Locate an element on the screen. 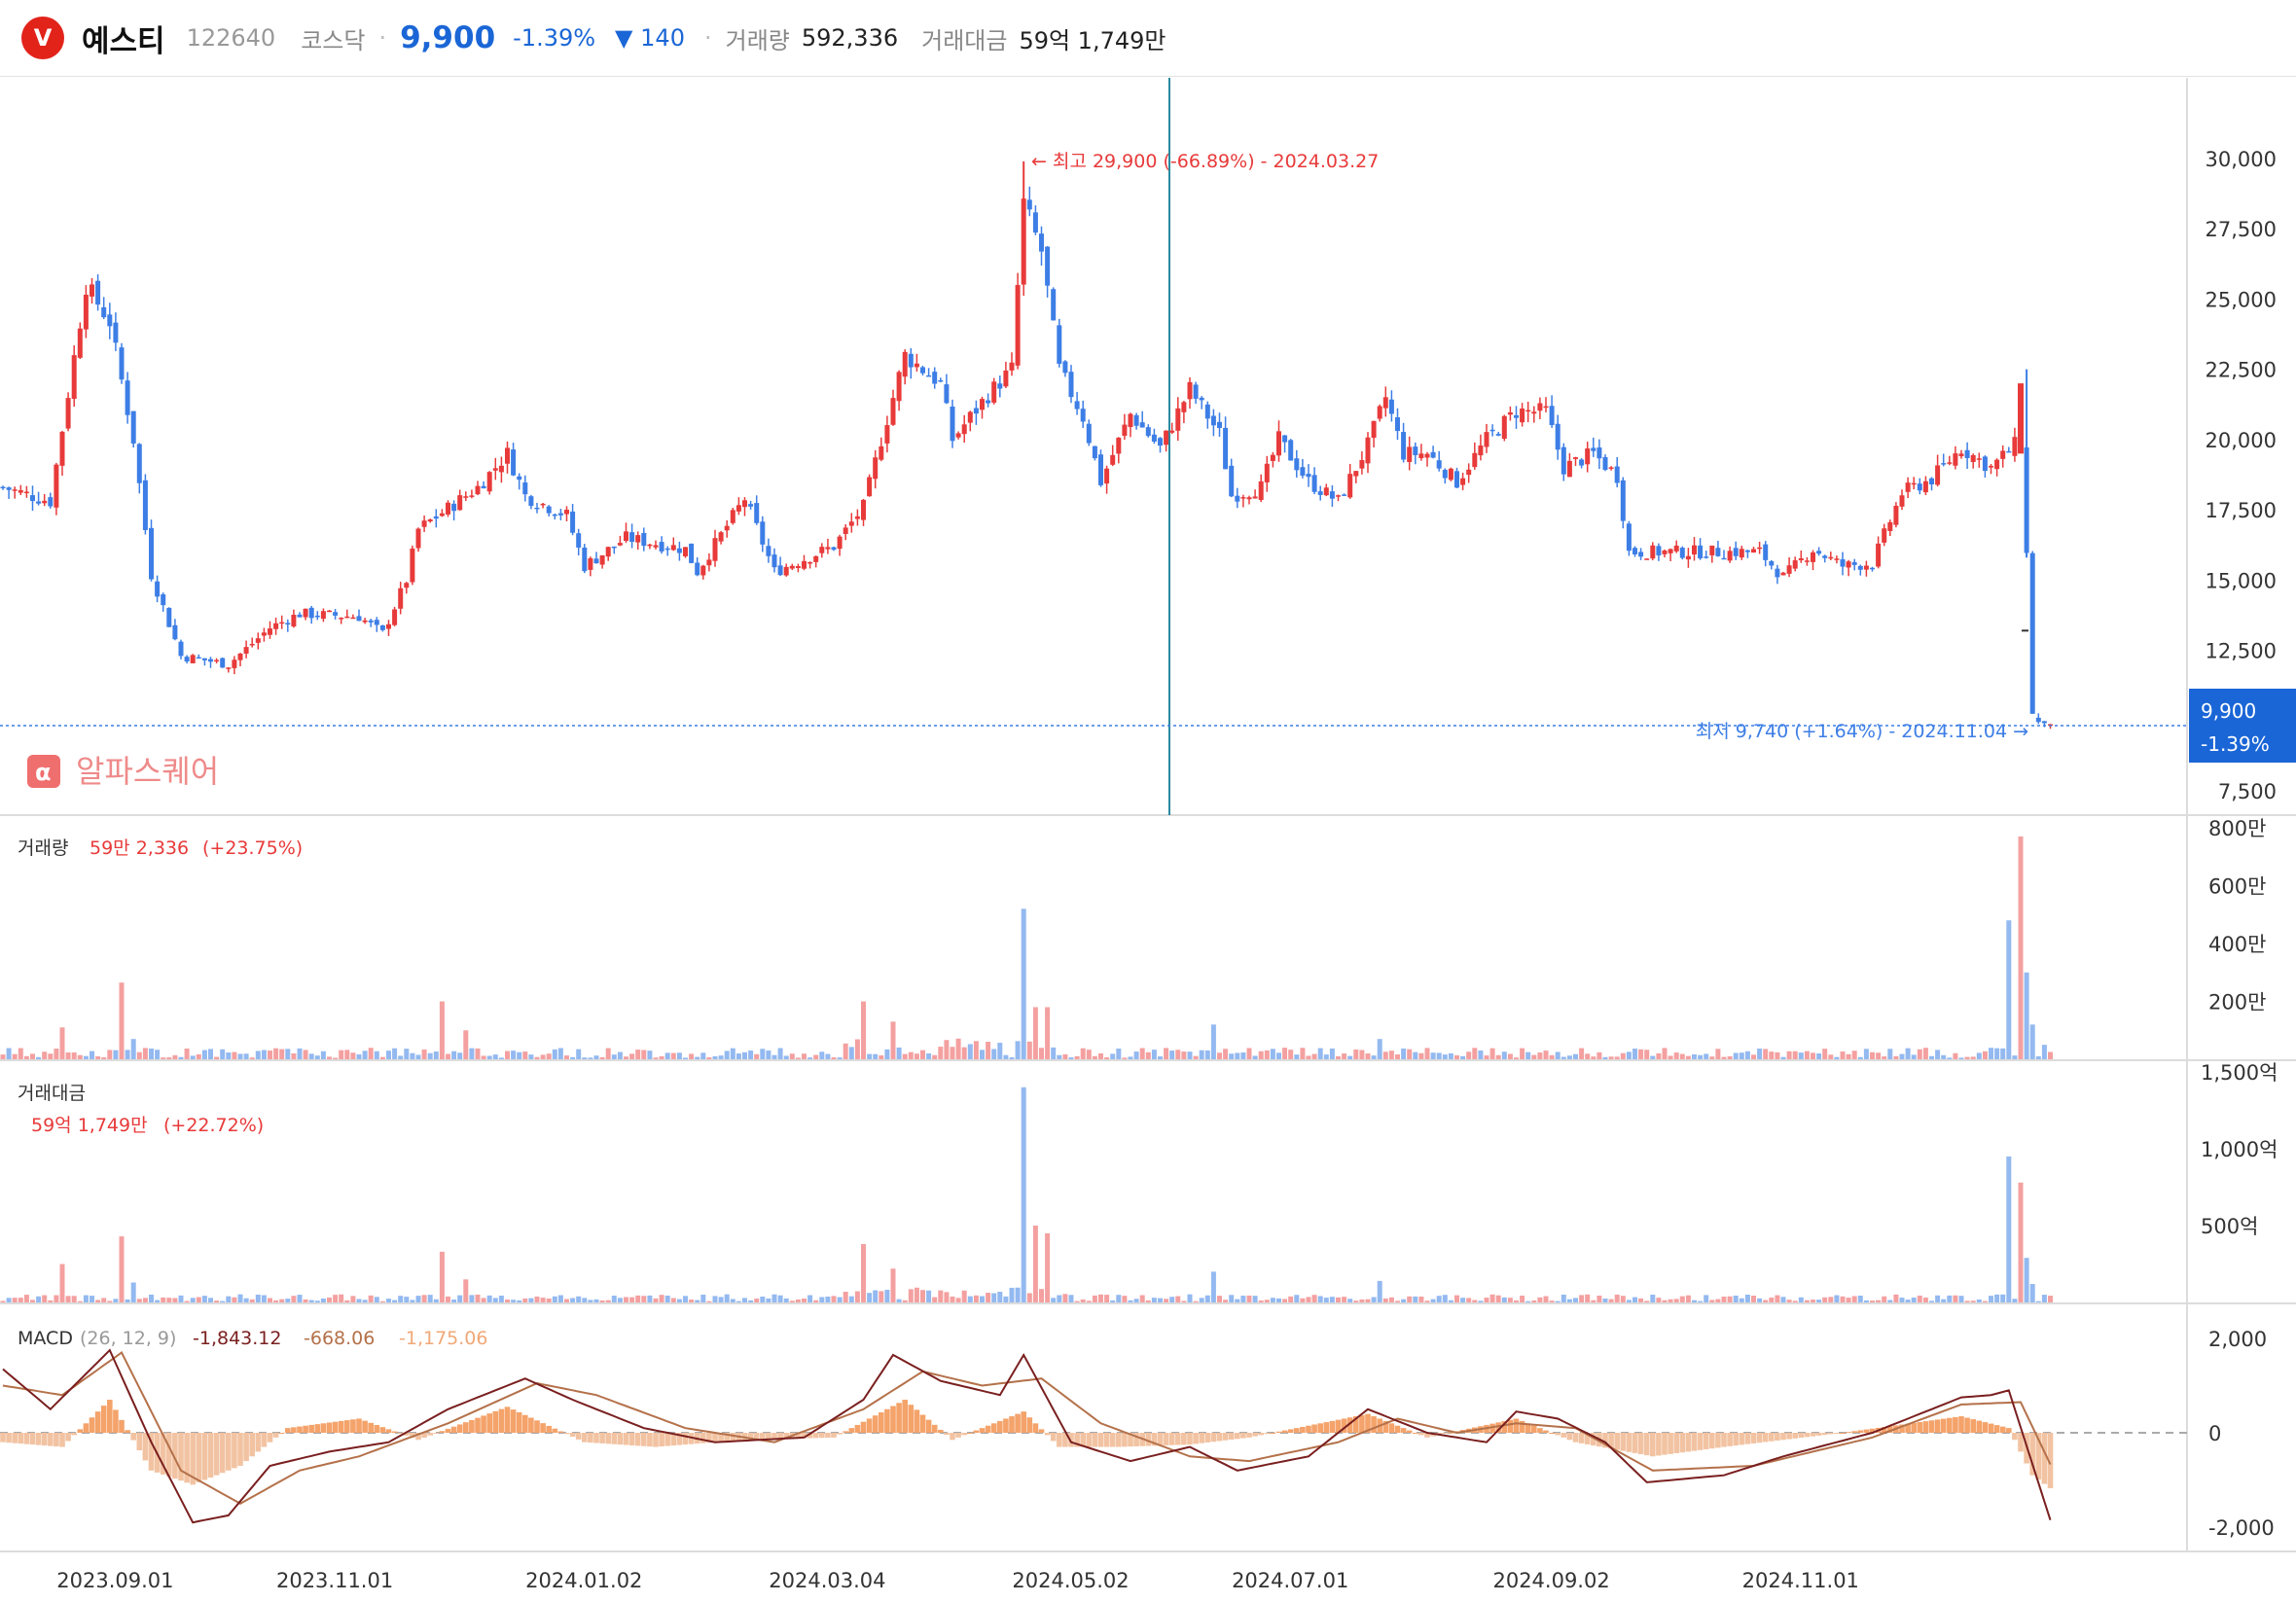  volume-tick-label: 800만 is located at coordinates (2237, 828).